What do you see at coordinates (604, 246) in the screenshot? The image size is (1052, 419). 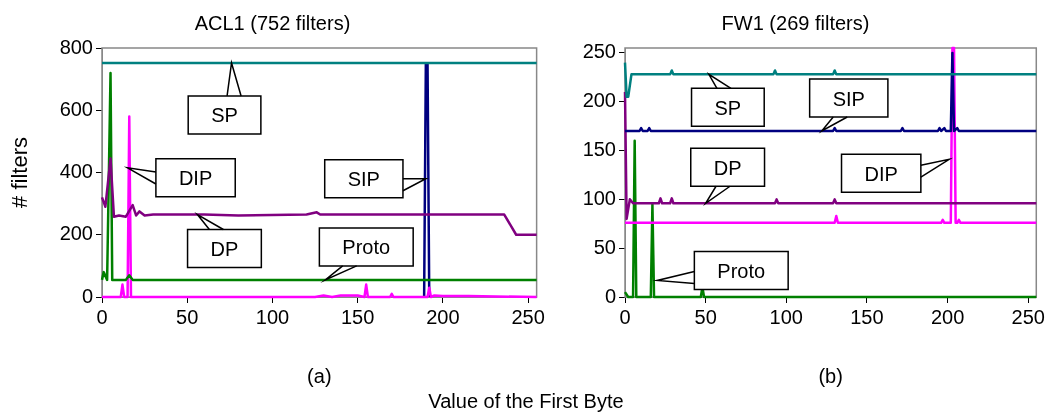 I see `y-tick-label: 50` at bounding box center [604, 246].